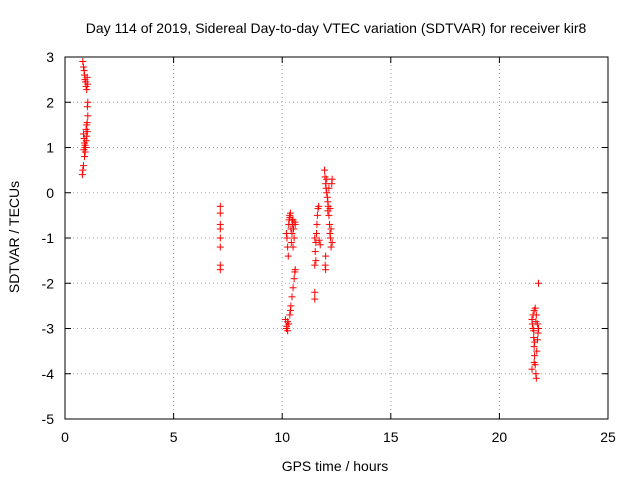 Image resolution: width=640 pixels, height=480 pixels. What do you see at coordinates (50, 193) in the screenshot?
I see `y-tick-label: 0` at bounding box center [50, 193].